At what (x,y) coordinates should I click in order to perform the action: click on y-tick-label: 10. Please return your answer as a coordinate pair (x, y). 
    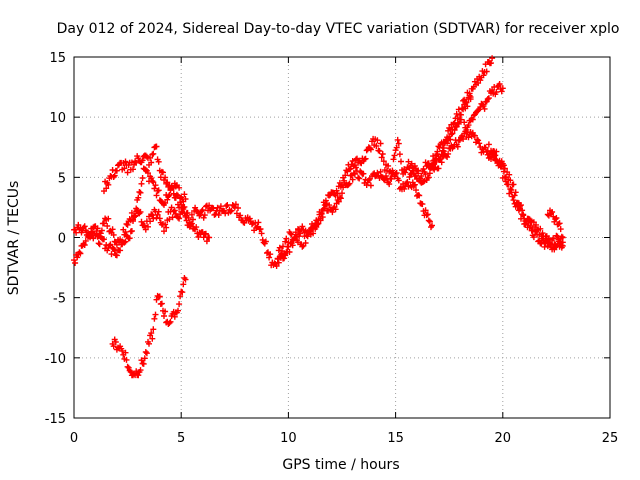
    Looking at the image, I should click on (57, 118).